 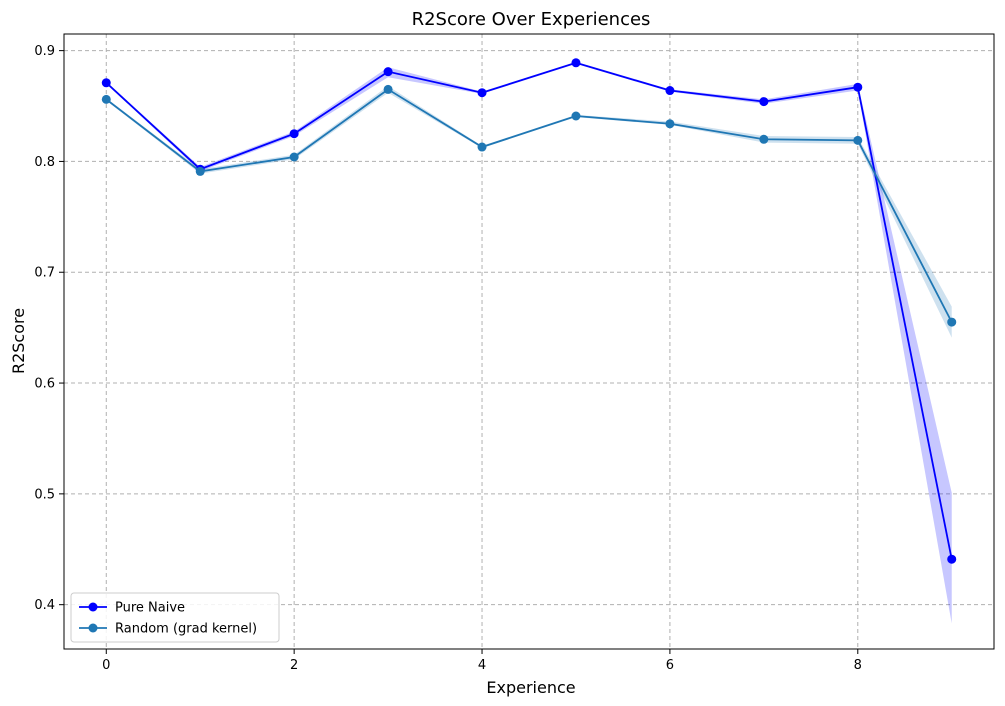 What do you see at coordinates (106, 665) in the screenshot?
I see `x-tick-label: 0` at bounding box center [106, 665].